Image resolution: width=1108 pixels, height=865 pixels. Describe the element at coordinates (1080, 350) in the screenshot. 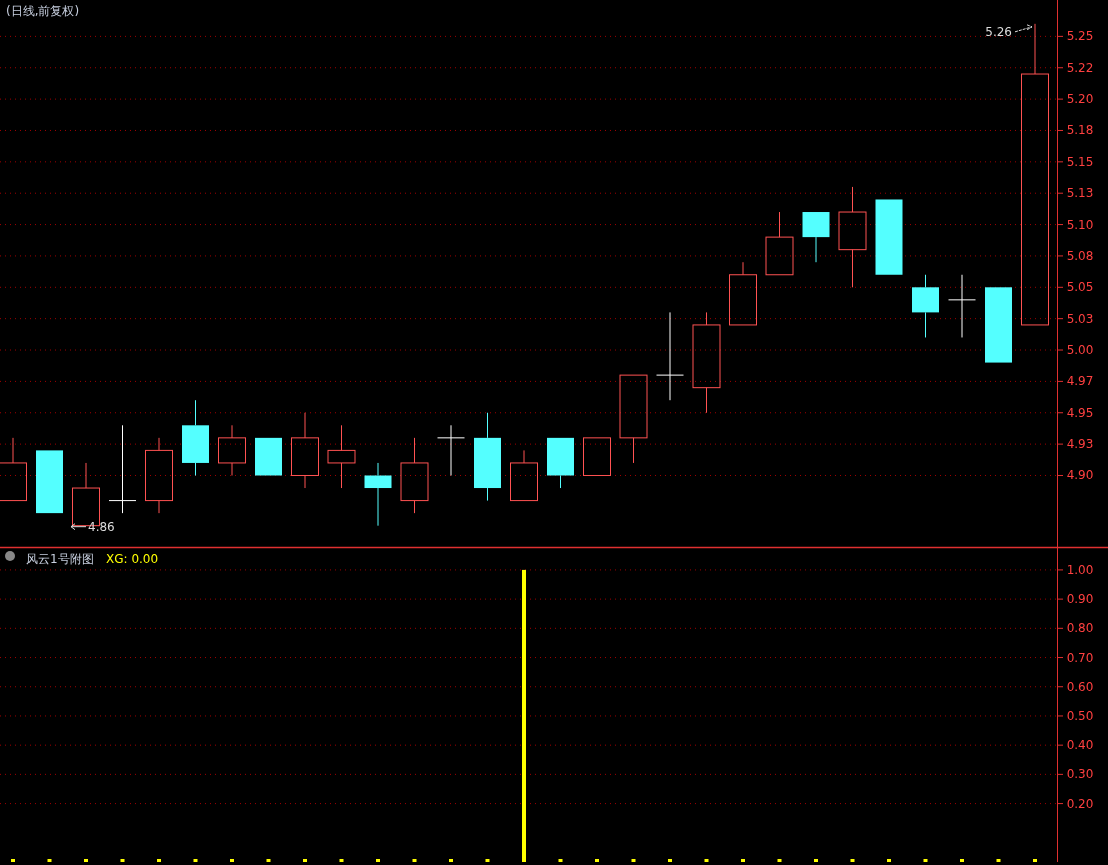

I see `y-tick-label: 5.00` at that location.